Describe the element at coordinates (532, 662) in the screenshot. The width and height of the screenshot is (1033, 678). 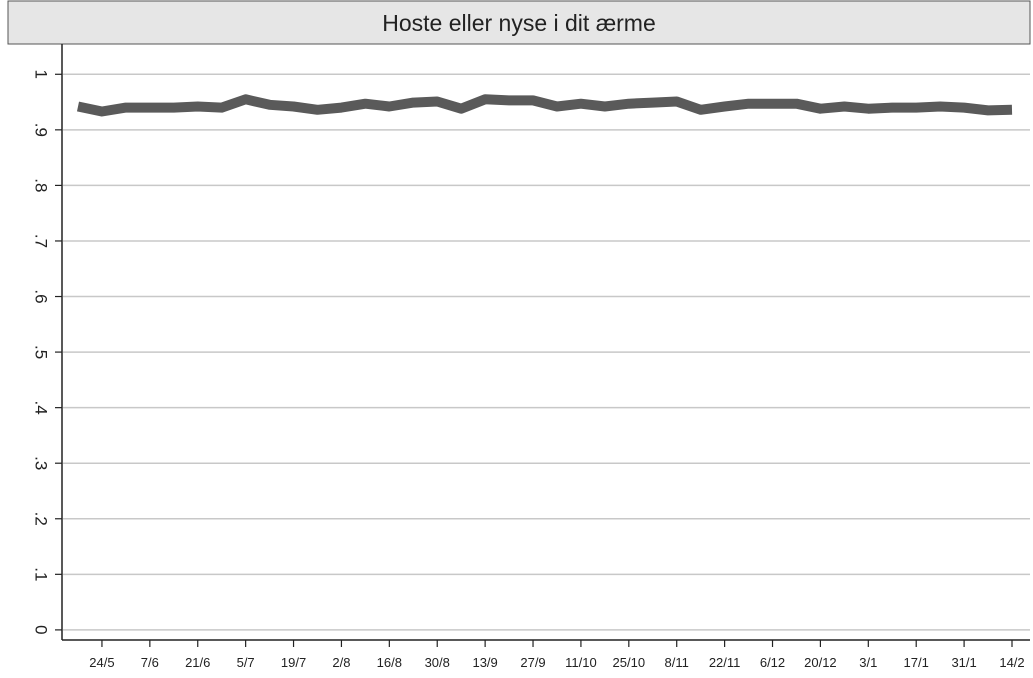
I see `x-tick-label: 27/9` at that location.